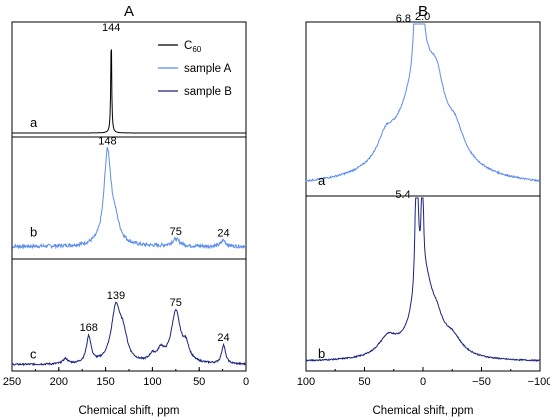  What do you see at coordinates (481, 382) in the screenshot?
I see `x-tick-label: −50` at bounding box center [481, 382].